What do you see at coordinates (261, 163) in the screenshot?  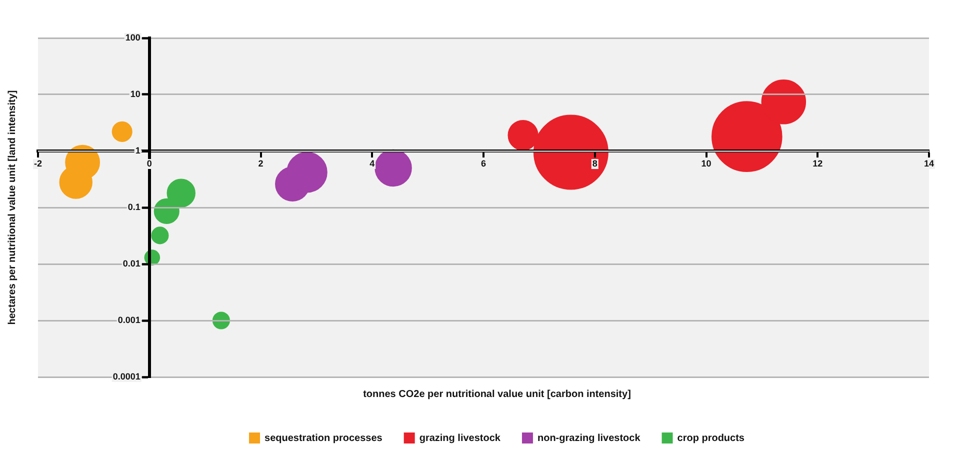 I see `x-tick-label: 2` at bounding box center [261, 163].